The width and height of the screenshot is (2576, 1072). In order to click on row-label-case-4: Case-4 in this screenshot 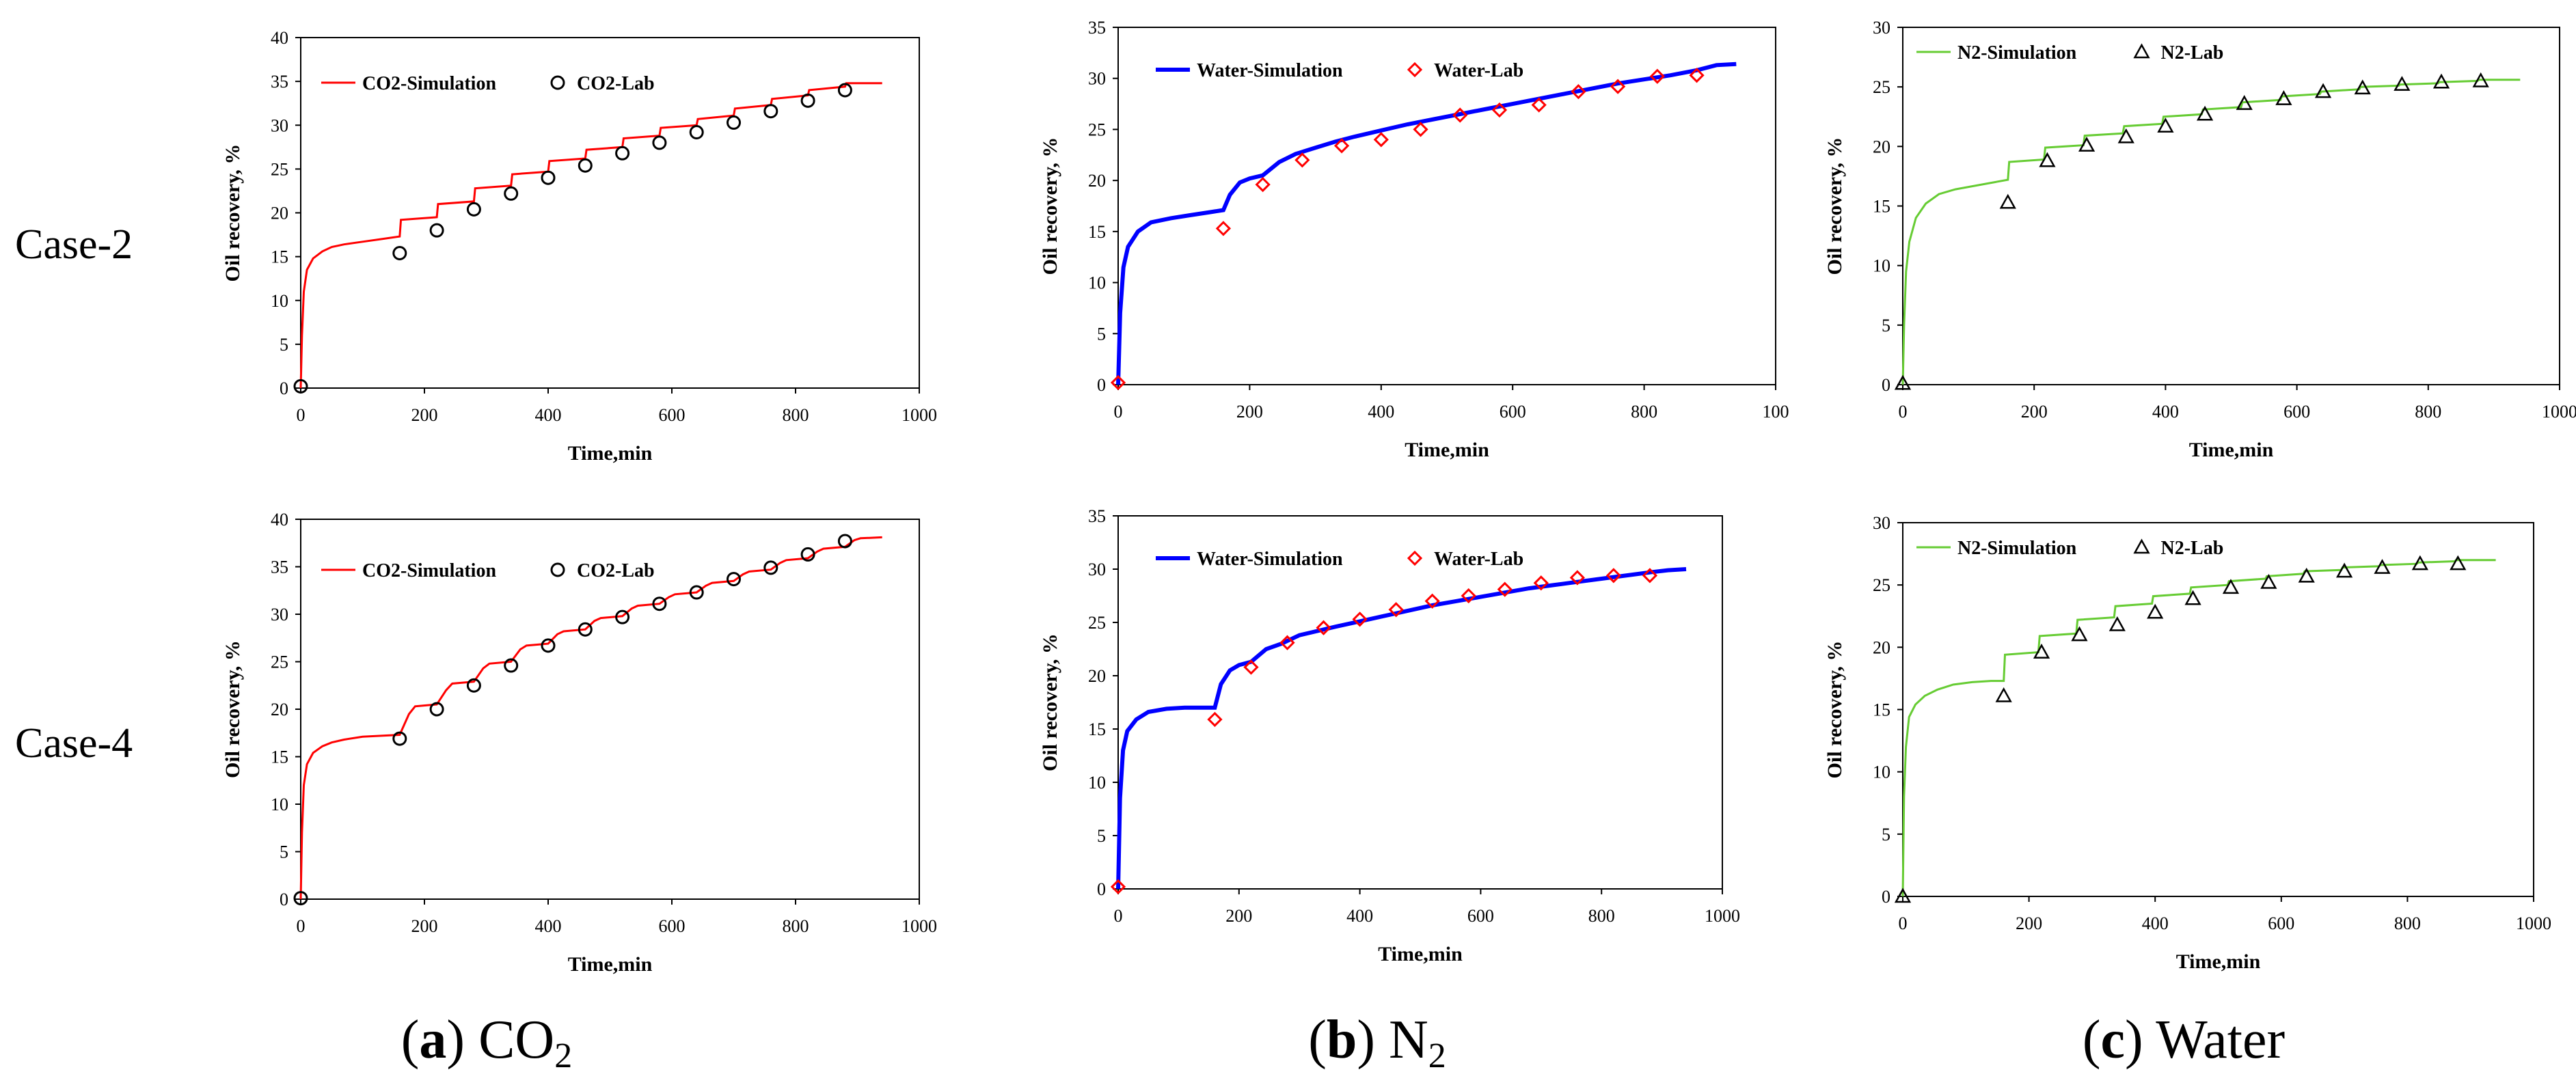, I will do `click(74, 743)`.